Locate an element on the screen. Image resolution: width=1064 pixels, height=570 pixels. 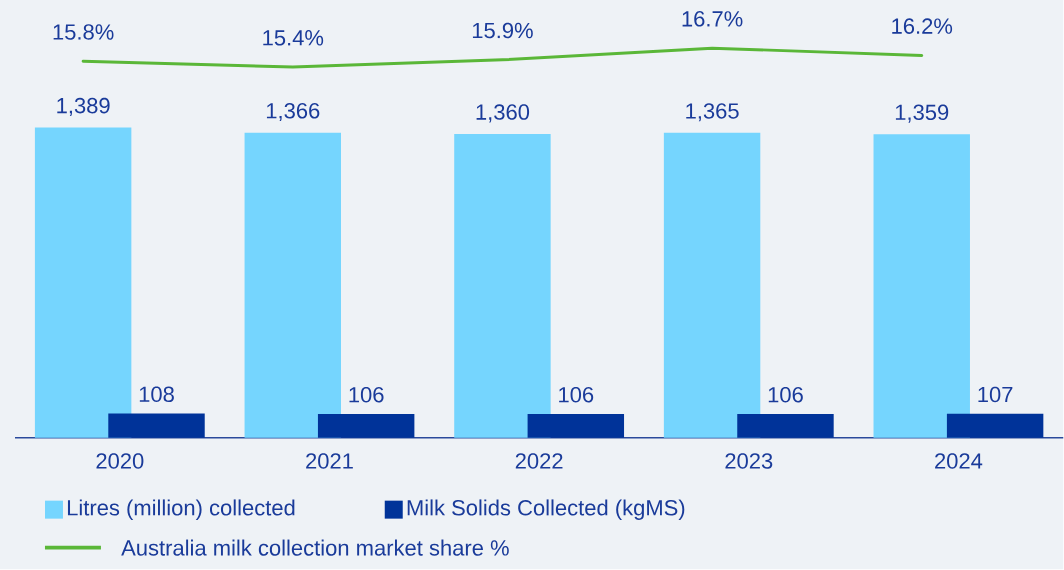
data-label: 108 is located at coordinates (156, 394).